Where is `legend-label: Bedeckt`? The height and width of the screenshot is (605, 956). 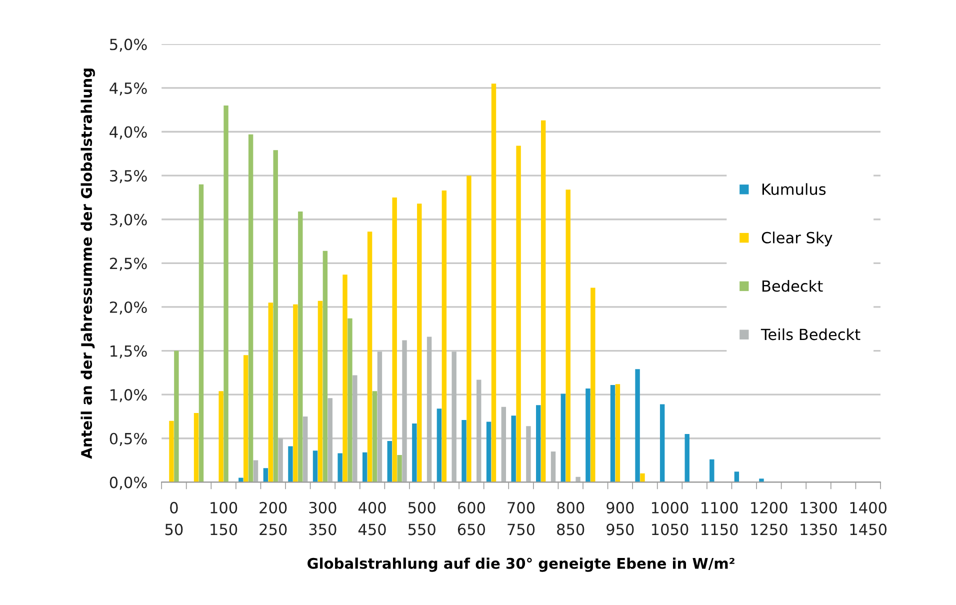 legend-label: Bedeckt is located at coordinates (792, 286).